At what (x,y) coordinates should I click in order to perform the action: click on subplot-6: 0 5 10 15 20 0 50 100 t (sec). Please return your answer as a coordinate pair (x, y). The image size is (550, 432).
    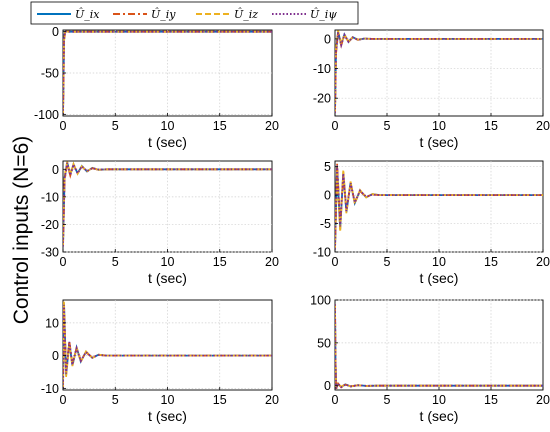
    Looking at the image, I should click on (430, 359).